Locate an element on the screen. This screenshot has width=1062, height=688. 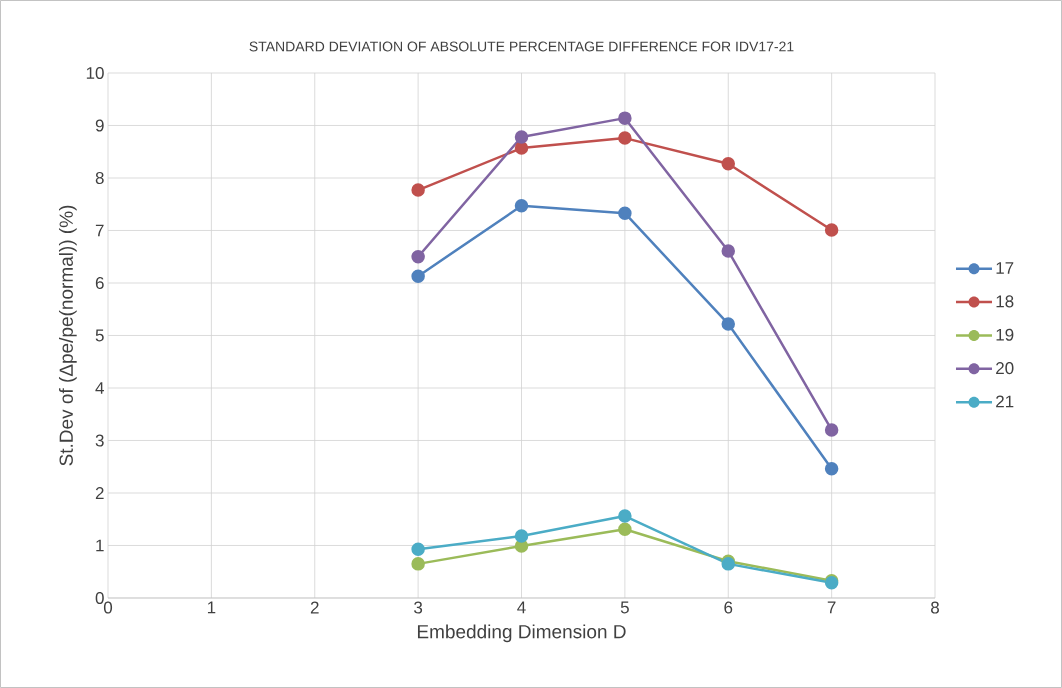
x-tick-label: 2 is located at coordinates (314, 607).